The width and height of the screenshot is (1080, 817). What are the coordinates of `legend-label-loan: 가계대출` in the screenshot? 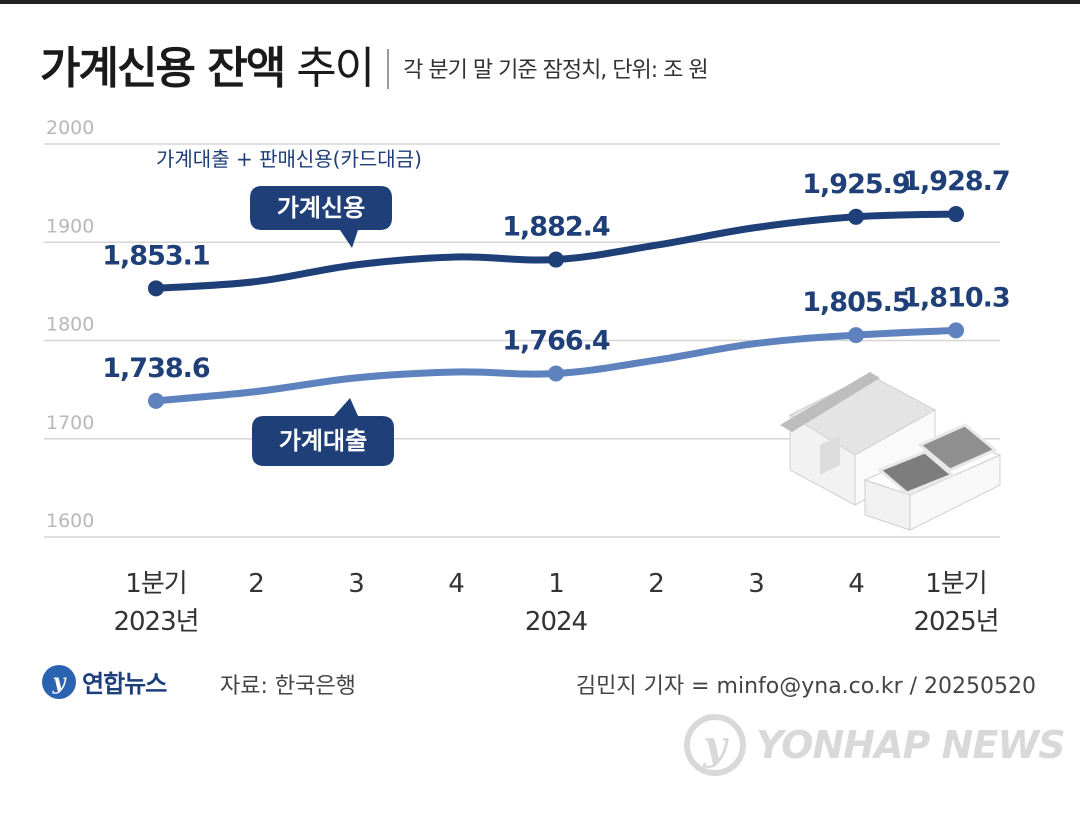 It's located at (323, 441).